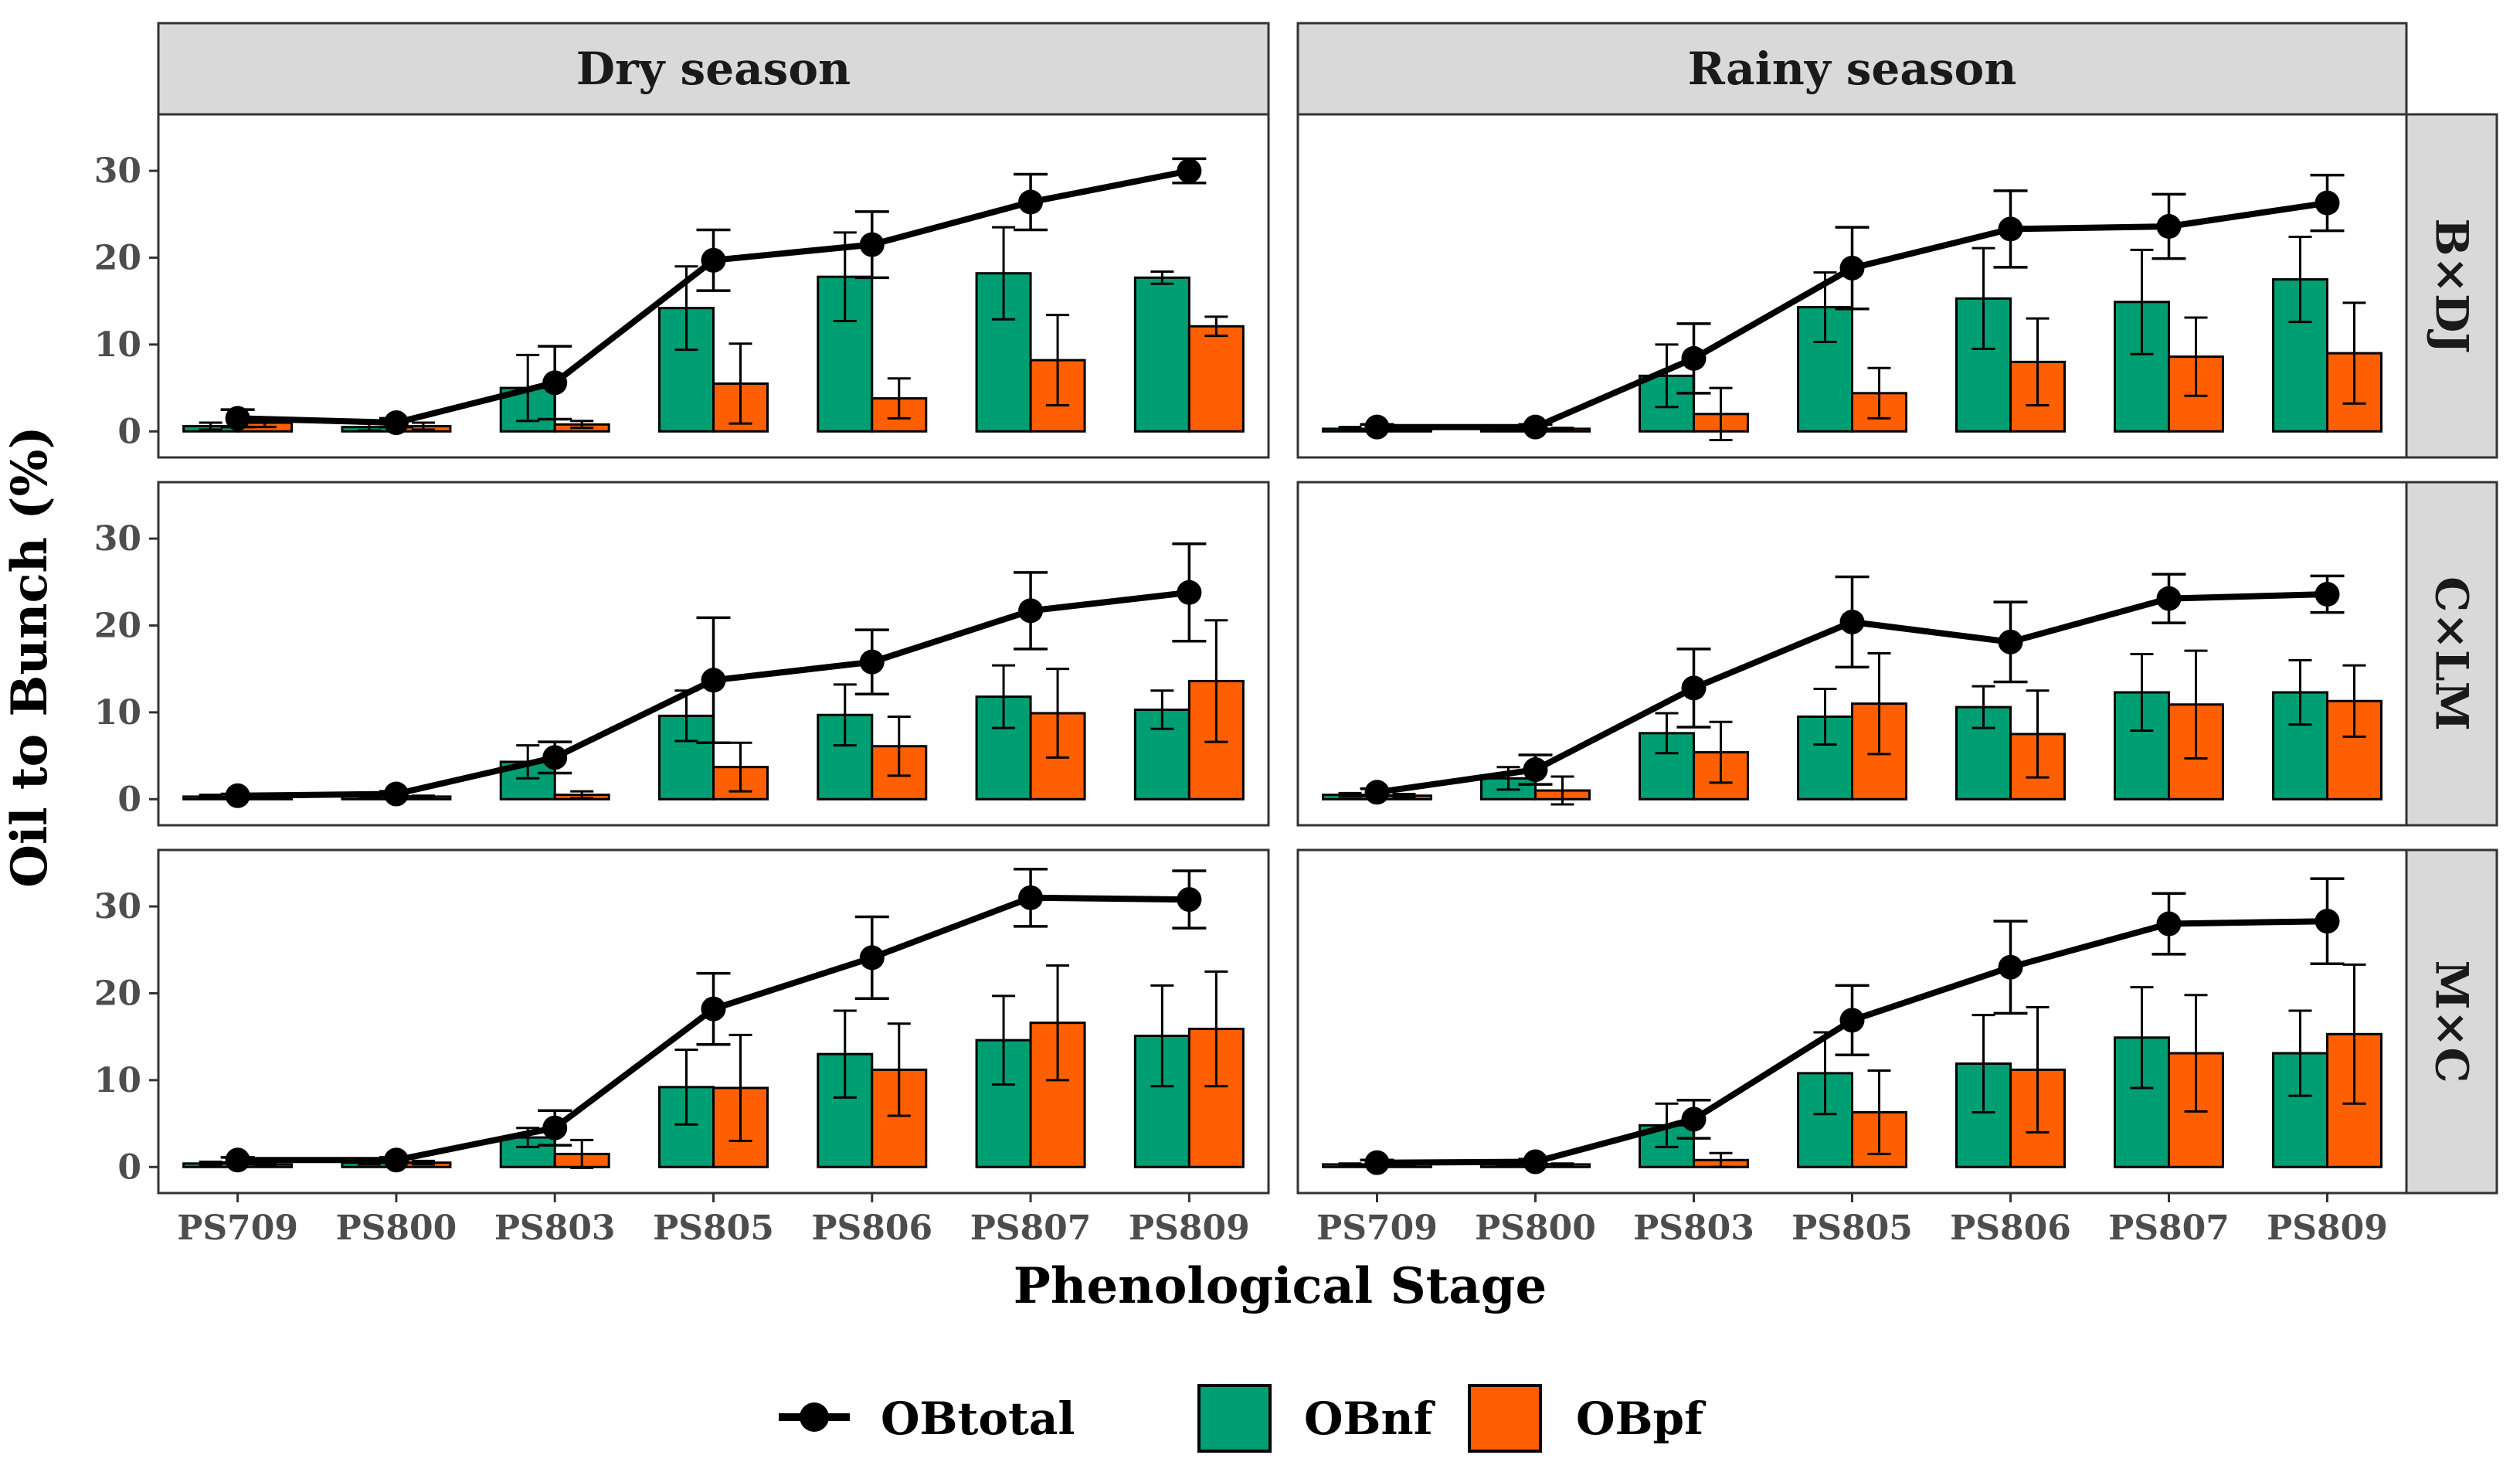  What do you see at coordinates (237, 1228) in the screenshot?
I see `x-tick-label: PS709` at bounding box center [237, 1228].